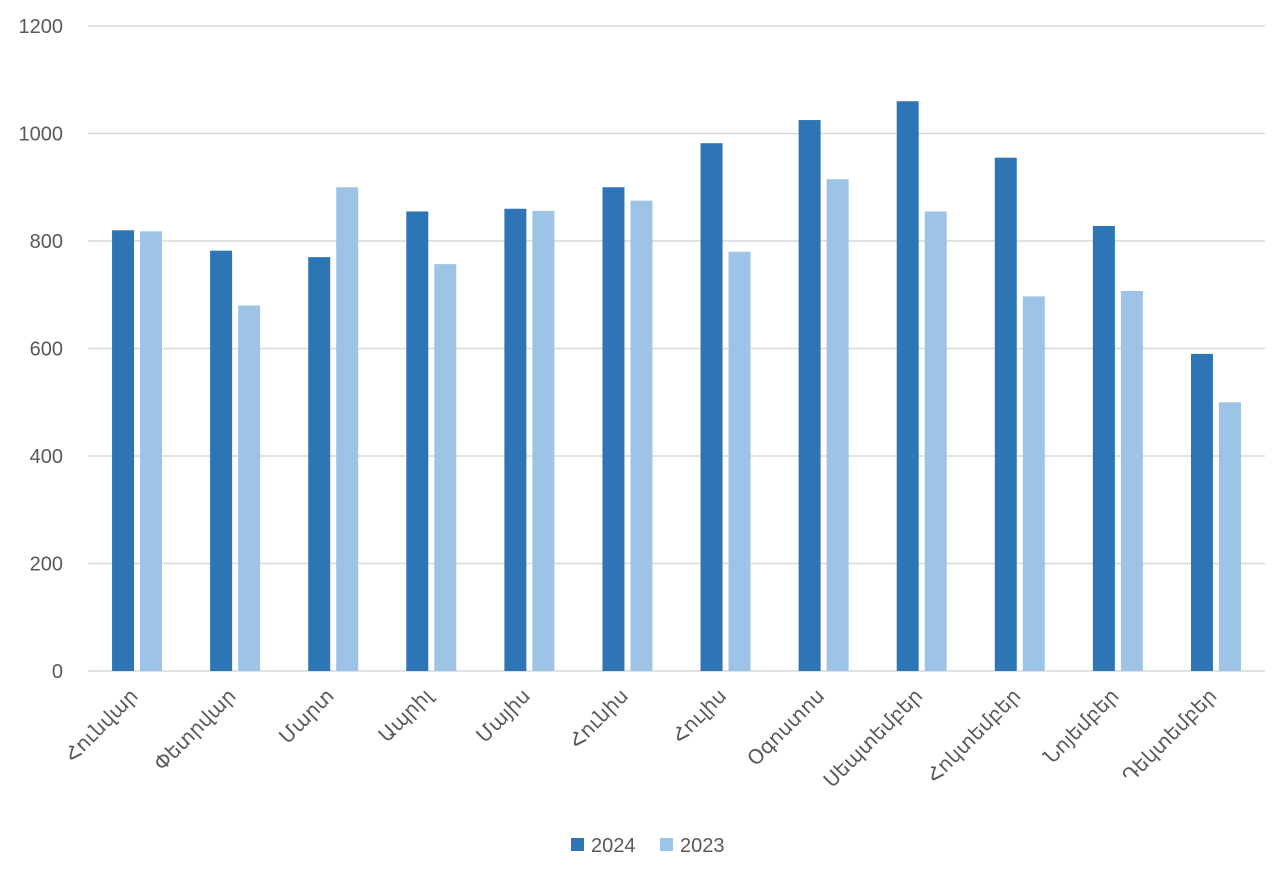 This screenshot has width=1287, height=878. I want to click on y-tick-label: 800, so click(46, 242).